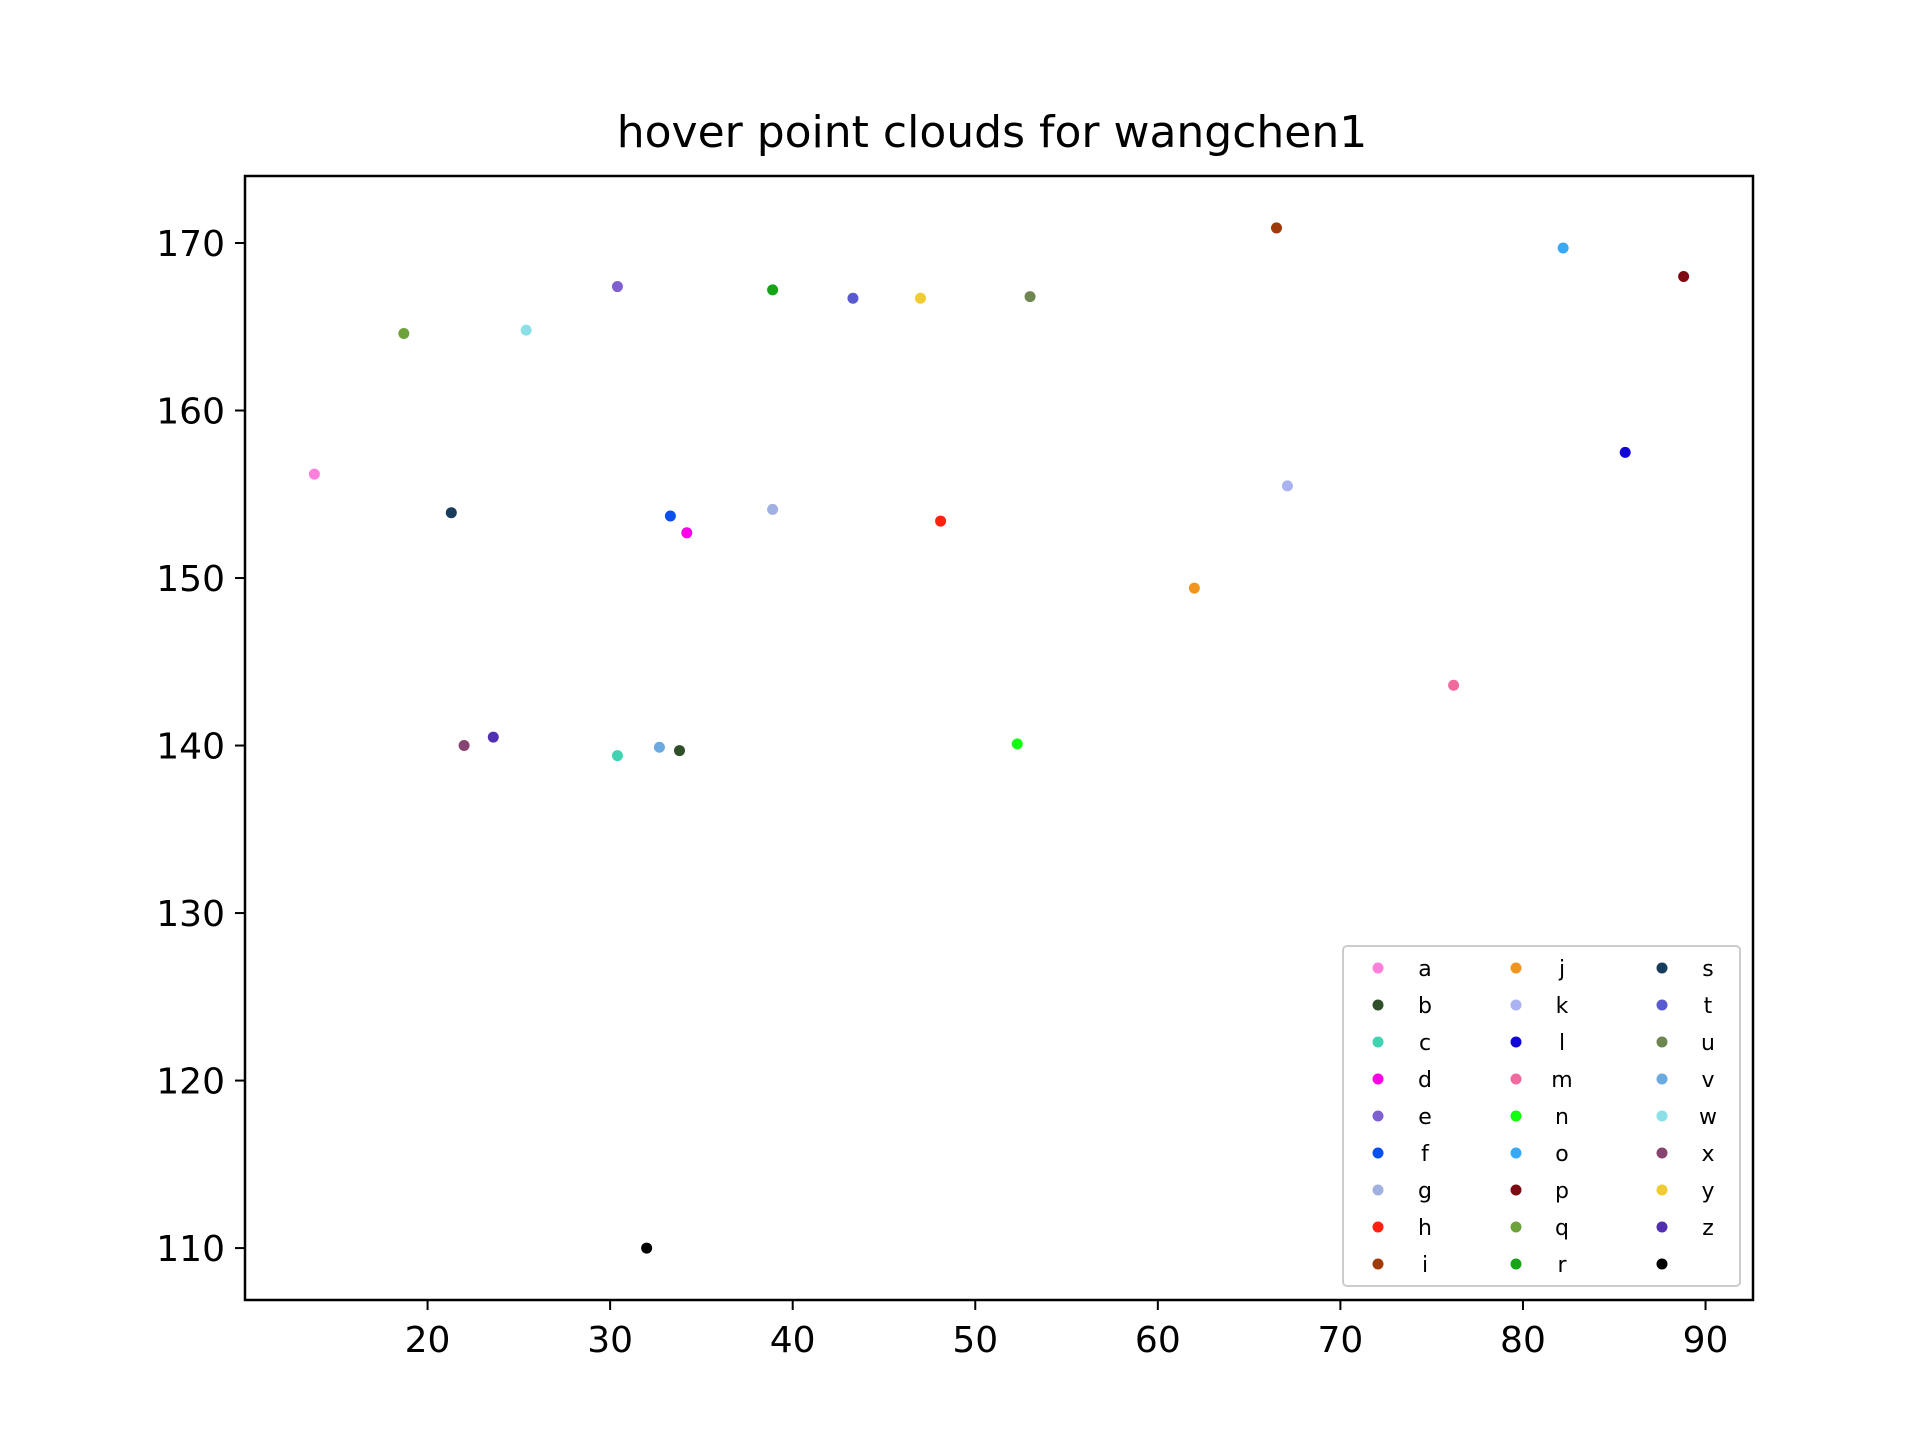 The width and height of the screenshot is (1920, 1445). Describe the element at coordinates (1425, 1191) in the screenshot. I see `legend-label: g` at that location.